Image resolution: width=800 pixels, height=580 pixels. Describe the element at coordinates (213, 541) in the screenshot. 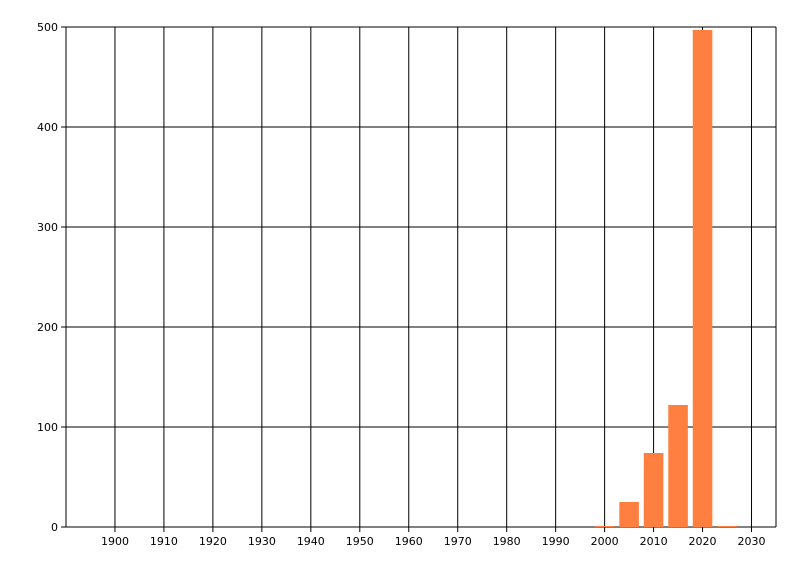

I see `x-tick-label: 1920` at that location.